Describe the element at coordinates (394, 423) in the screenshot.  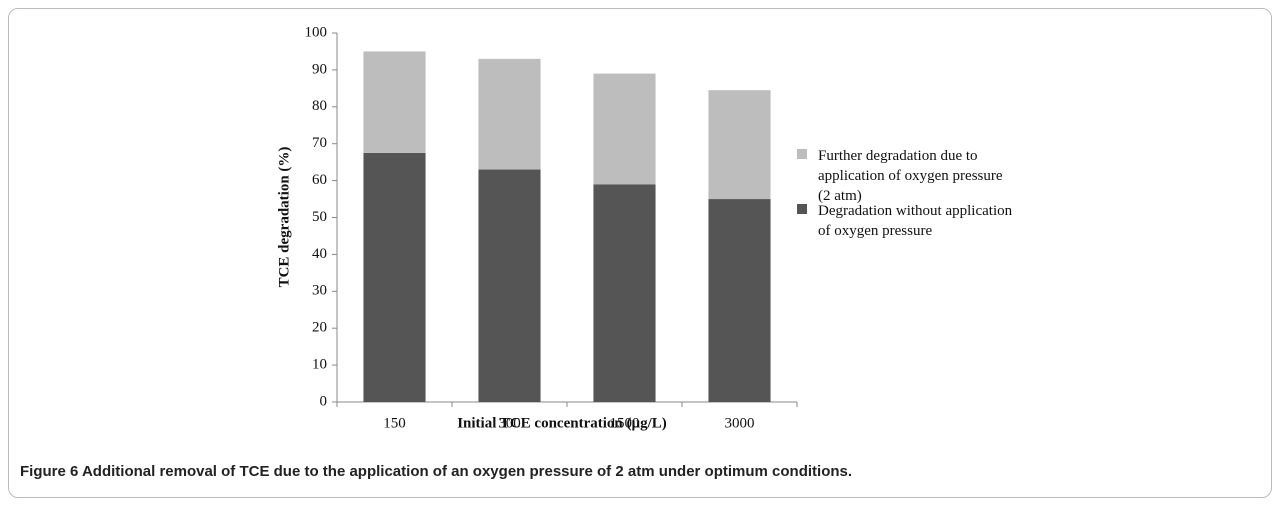
I see `x-tick-label: 150` at that location.